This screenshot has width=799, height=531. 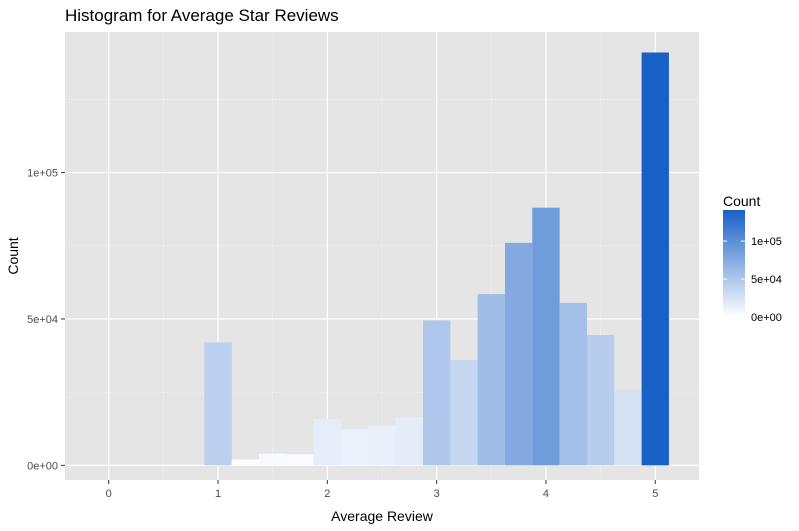 What do you see at coordinates (382, 490) in the screenshot?
I see `x-axis-ticks: 0 1 2 3 4 5` at bounding box center [382, 490].